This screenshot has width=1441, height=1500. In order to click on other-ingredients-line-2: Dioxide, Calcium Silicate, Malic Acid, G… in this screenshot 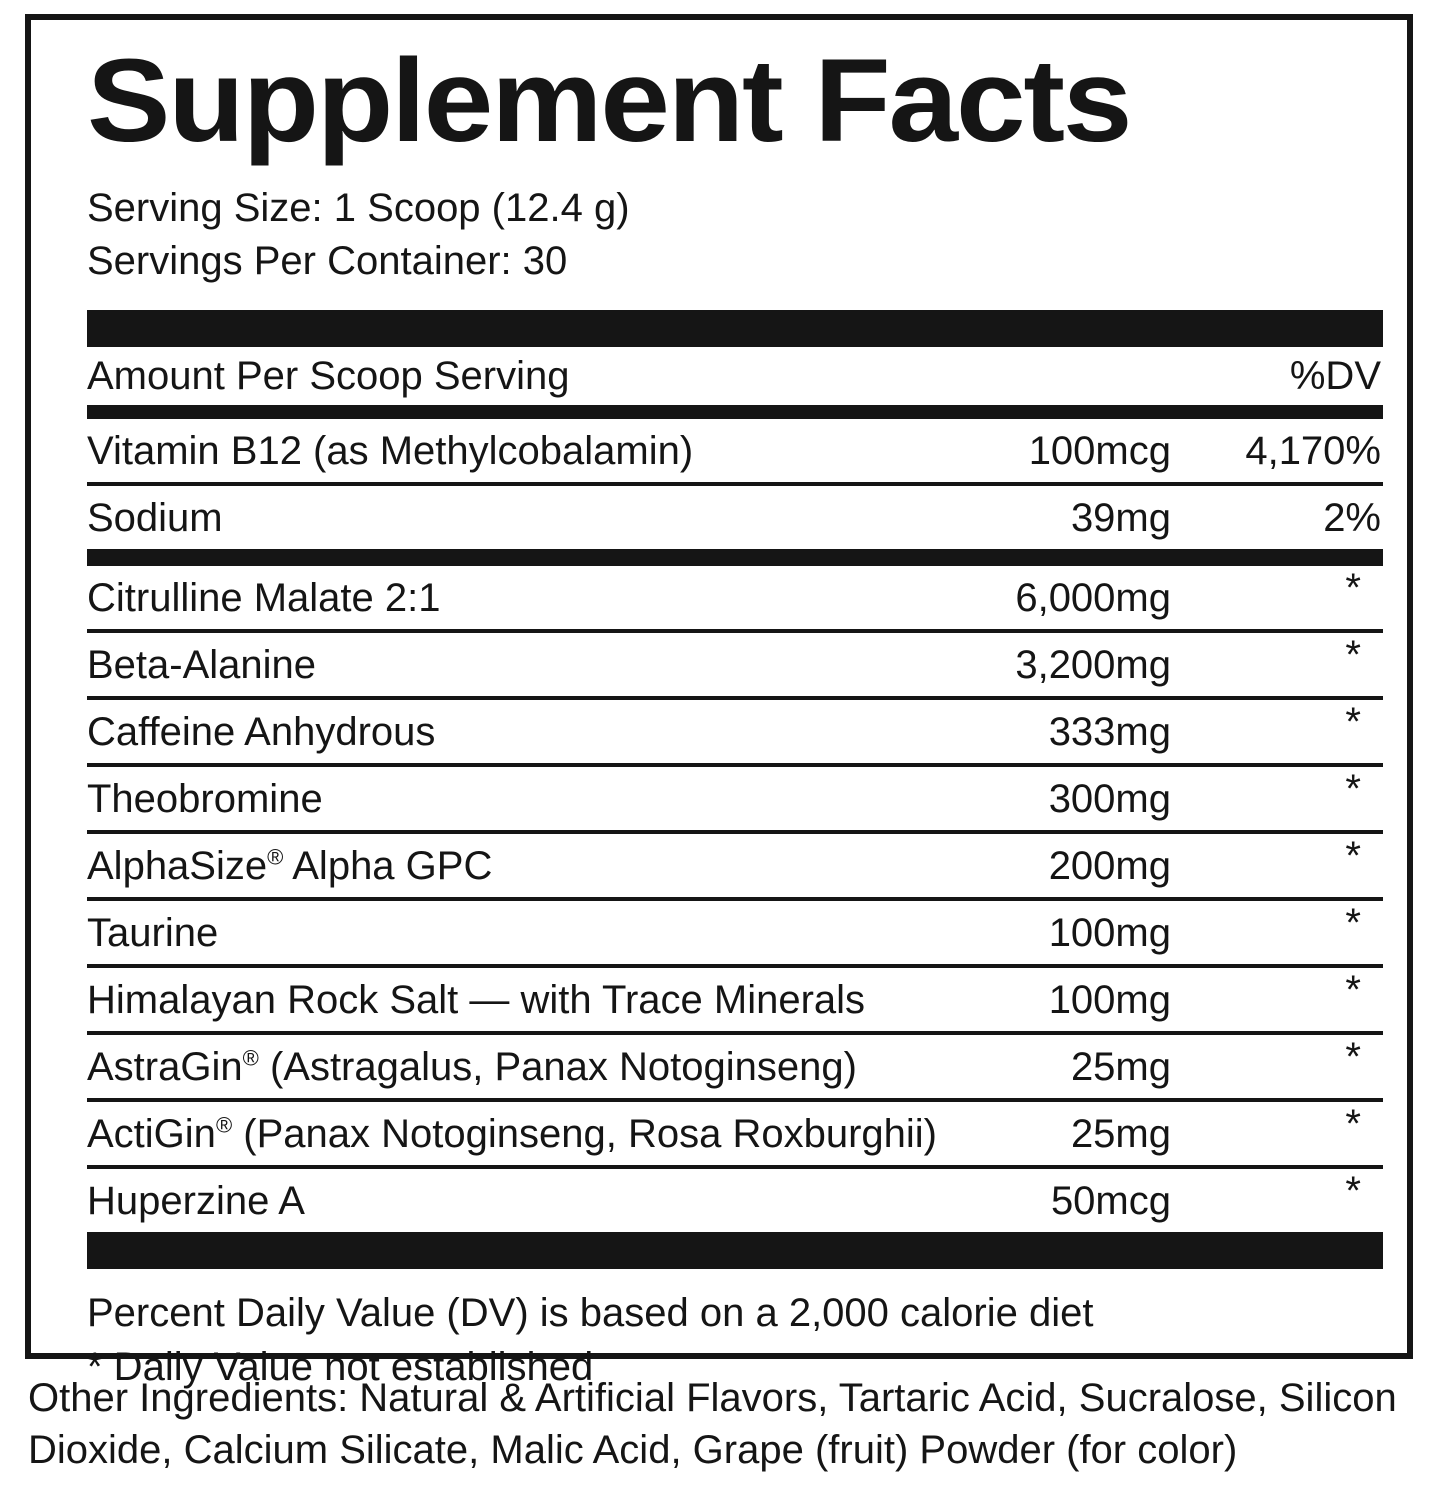, I will do `click(633, 1450)`.